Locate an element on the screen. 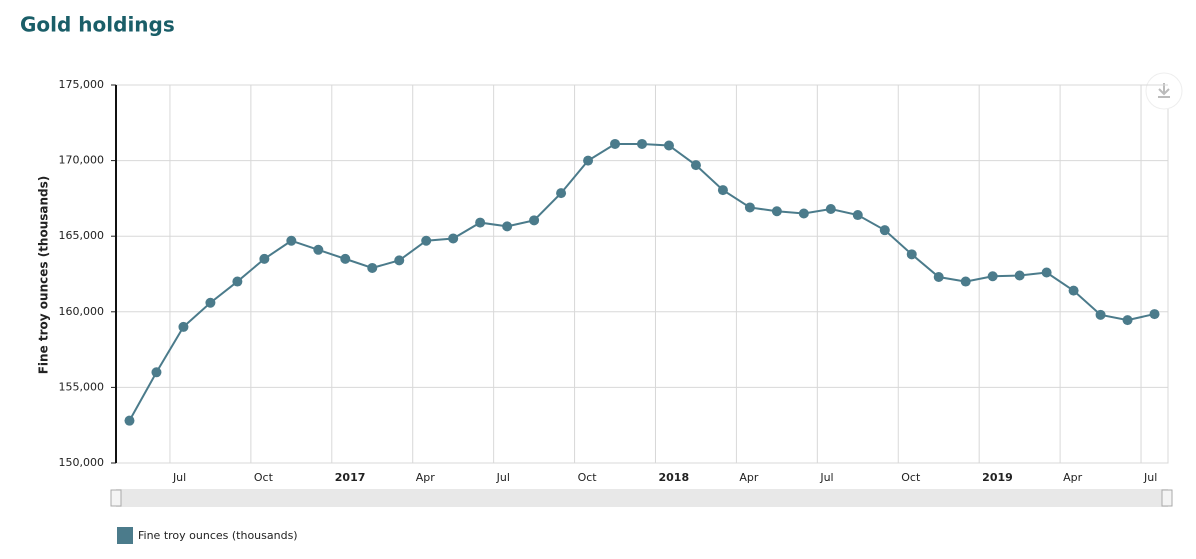 This screenshot has height=559, width=1196. navigator-track is located at coordinates (642, 498).